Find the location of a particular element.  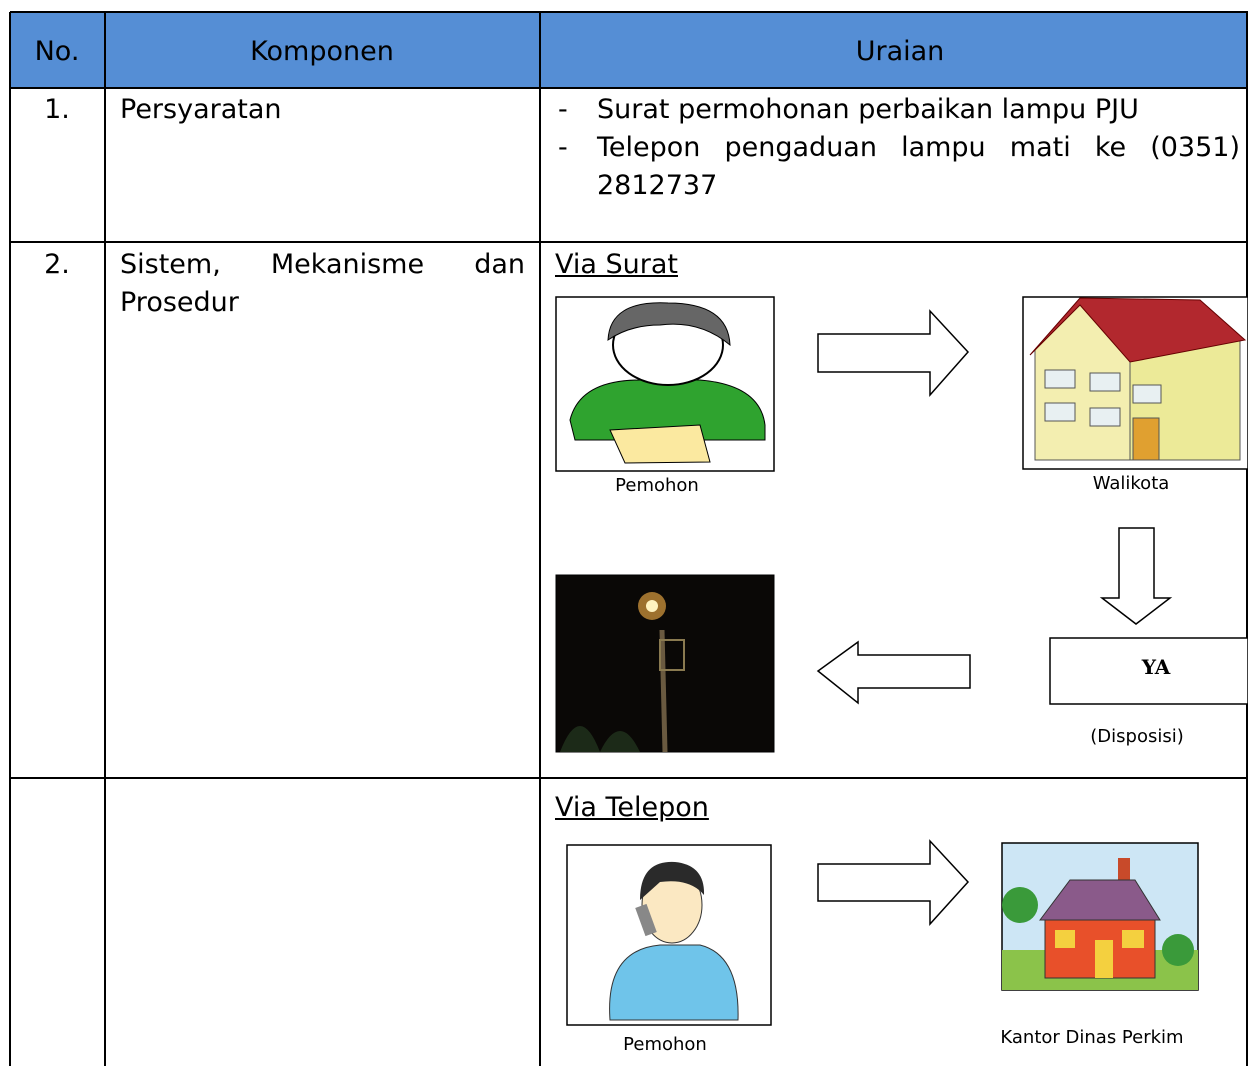

header-cell: Komponen is located at coordinates (322, 51).